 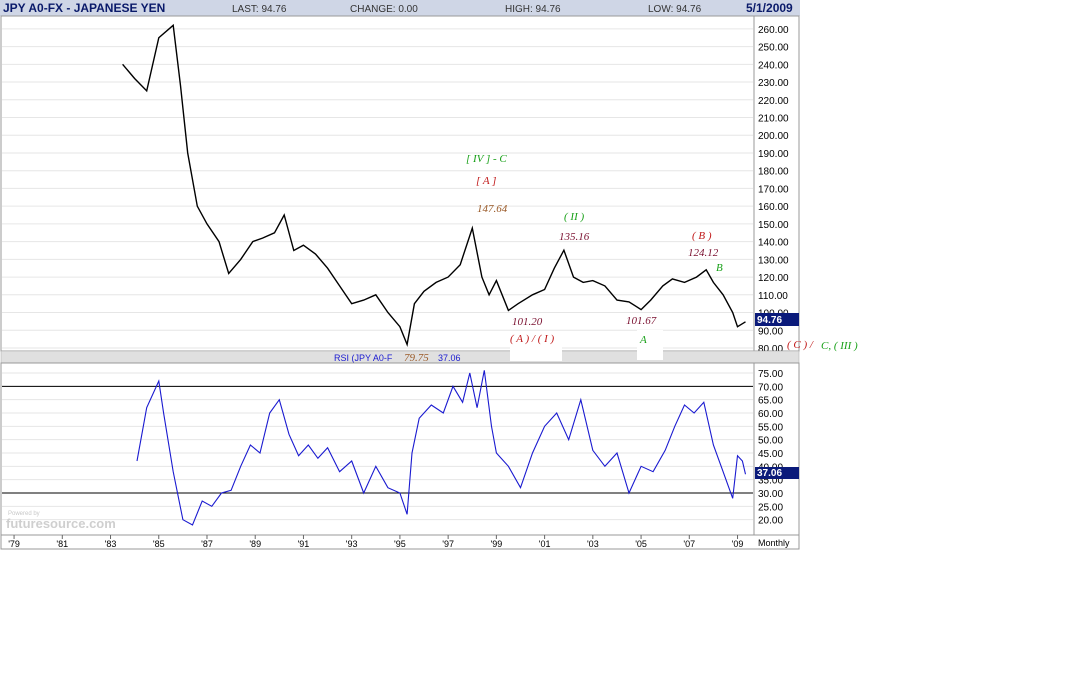 What do you see at coordinates (384, 9) in the screenshot?
I see `header-change: CHANGE: 0.00` at bounding box center [384, 9].